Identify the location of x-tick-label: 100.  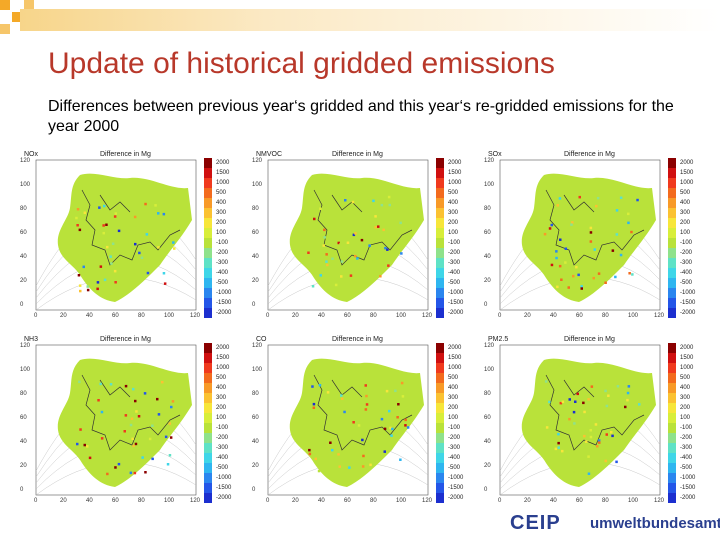
(169, 316).